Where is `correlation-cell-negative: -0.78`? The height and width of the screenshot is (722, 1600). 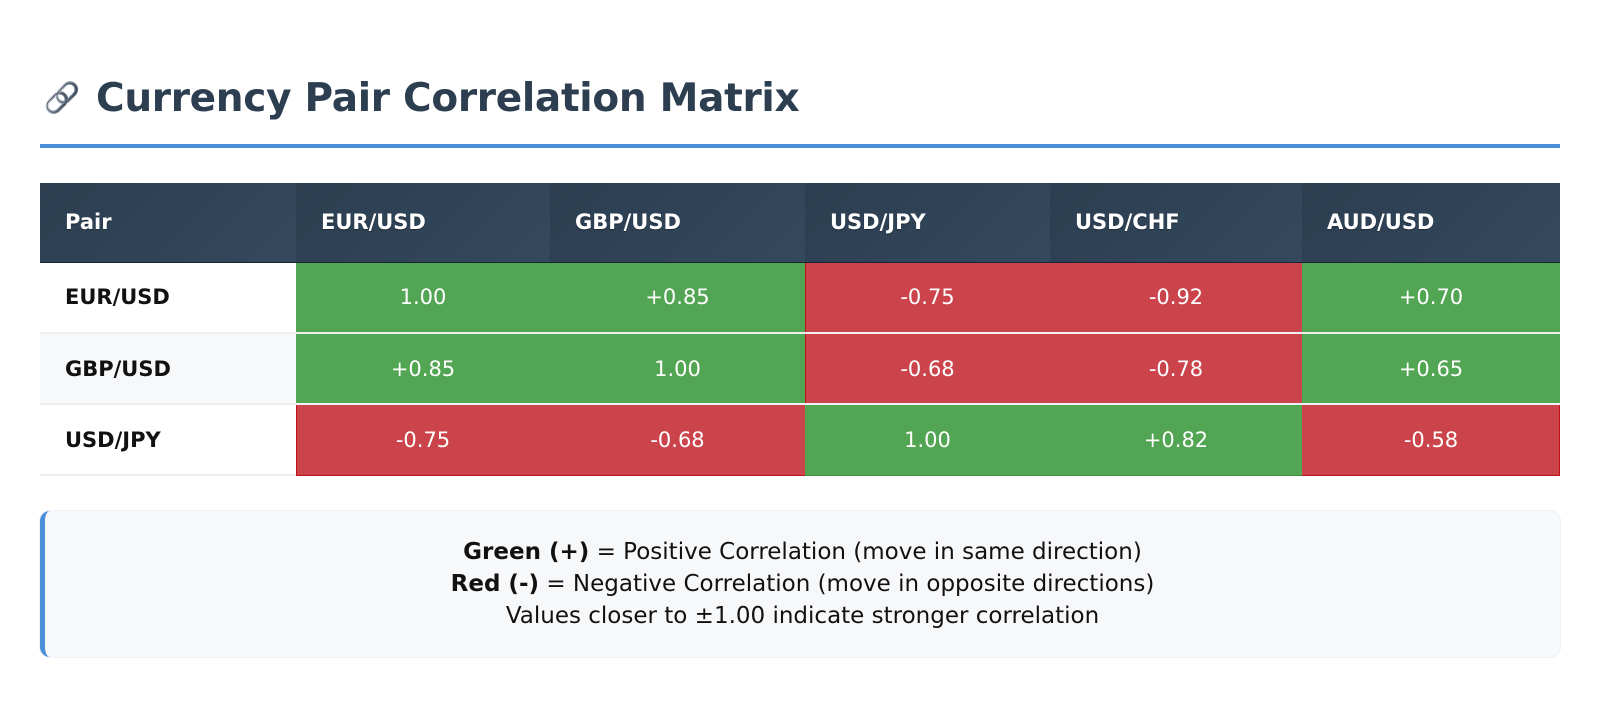
correlation-cell-negative: -0.78 is located at coordinates (1176, 368).